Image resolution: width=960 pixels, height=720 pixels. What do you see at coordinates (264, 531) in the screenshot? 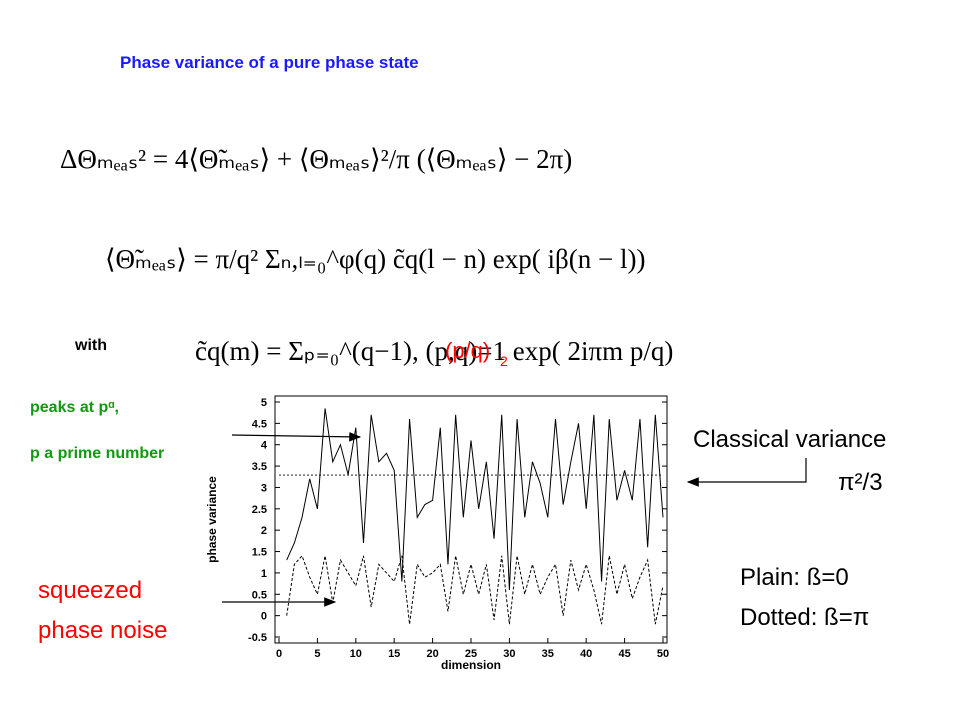
I see `y-tick-label: 2` at bounding box center [264, 531].